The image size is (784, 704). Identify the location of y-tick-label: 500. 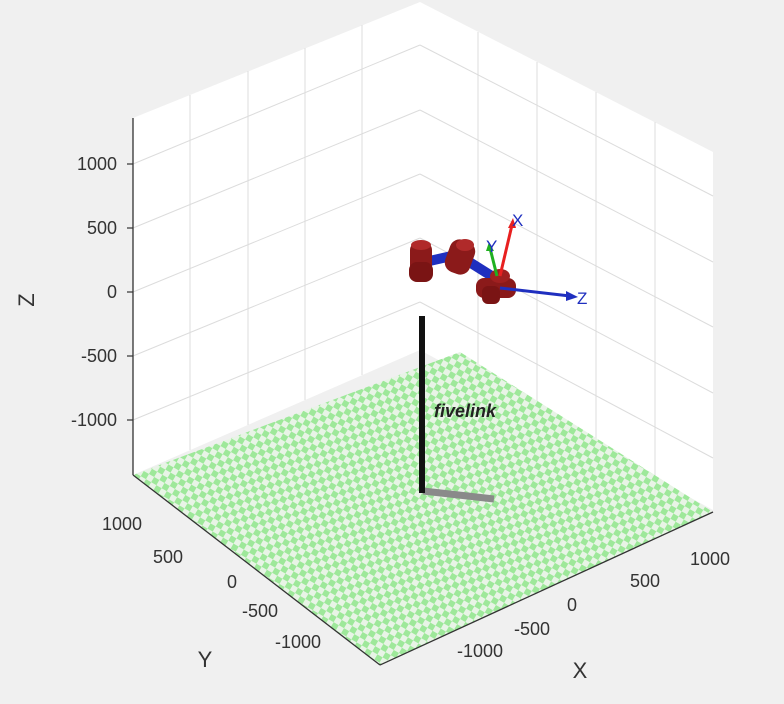
(168, 557).